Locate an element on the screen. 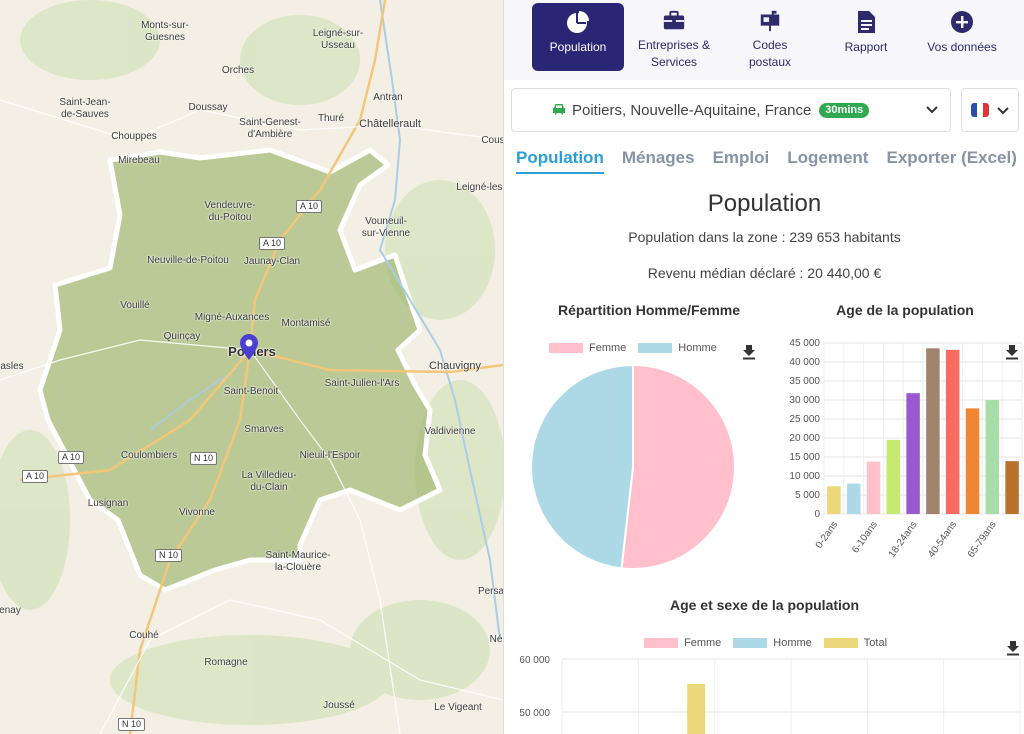 This screenshot has height=734, width=1024. map-place-label: Thuré is located at coordinates (331, 118).